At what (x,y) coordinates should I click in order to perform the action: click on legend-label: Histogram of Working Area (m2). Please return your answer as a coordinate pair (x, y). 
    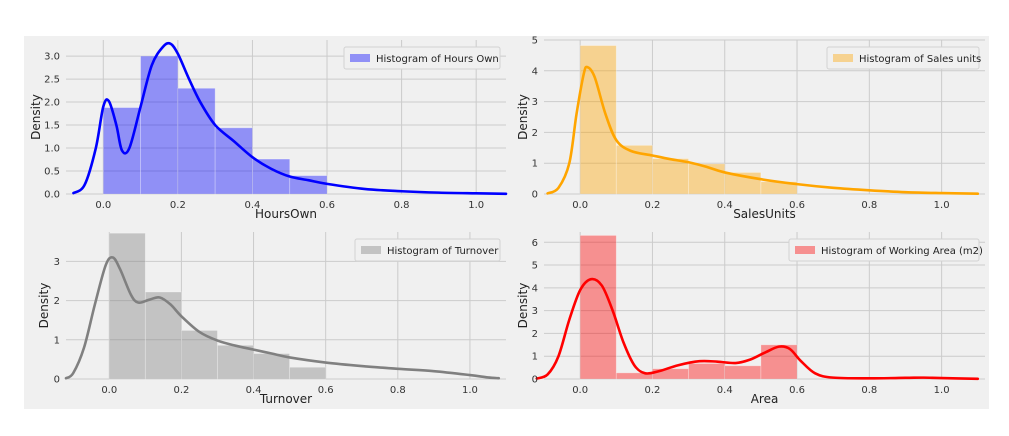
    Looking at the image, I should click on (902, 251).